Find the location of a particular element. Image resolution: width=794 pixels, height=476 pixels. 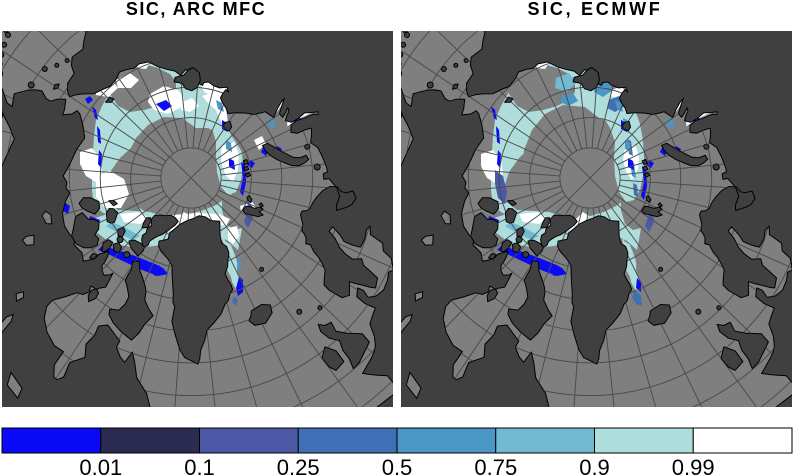

svg-text: 0.1 is located at coordinates (199, 465).